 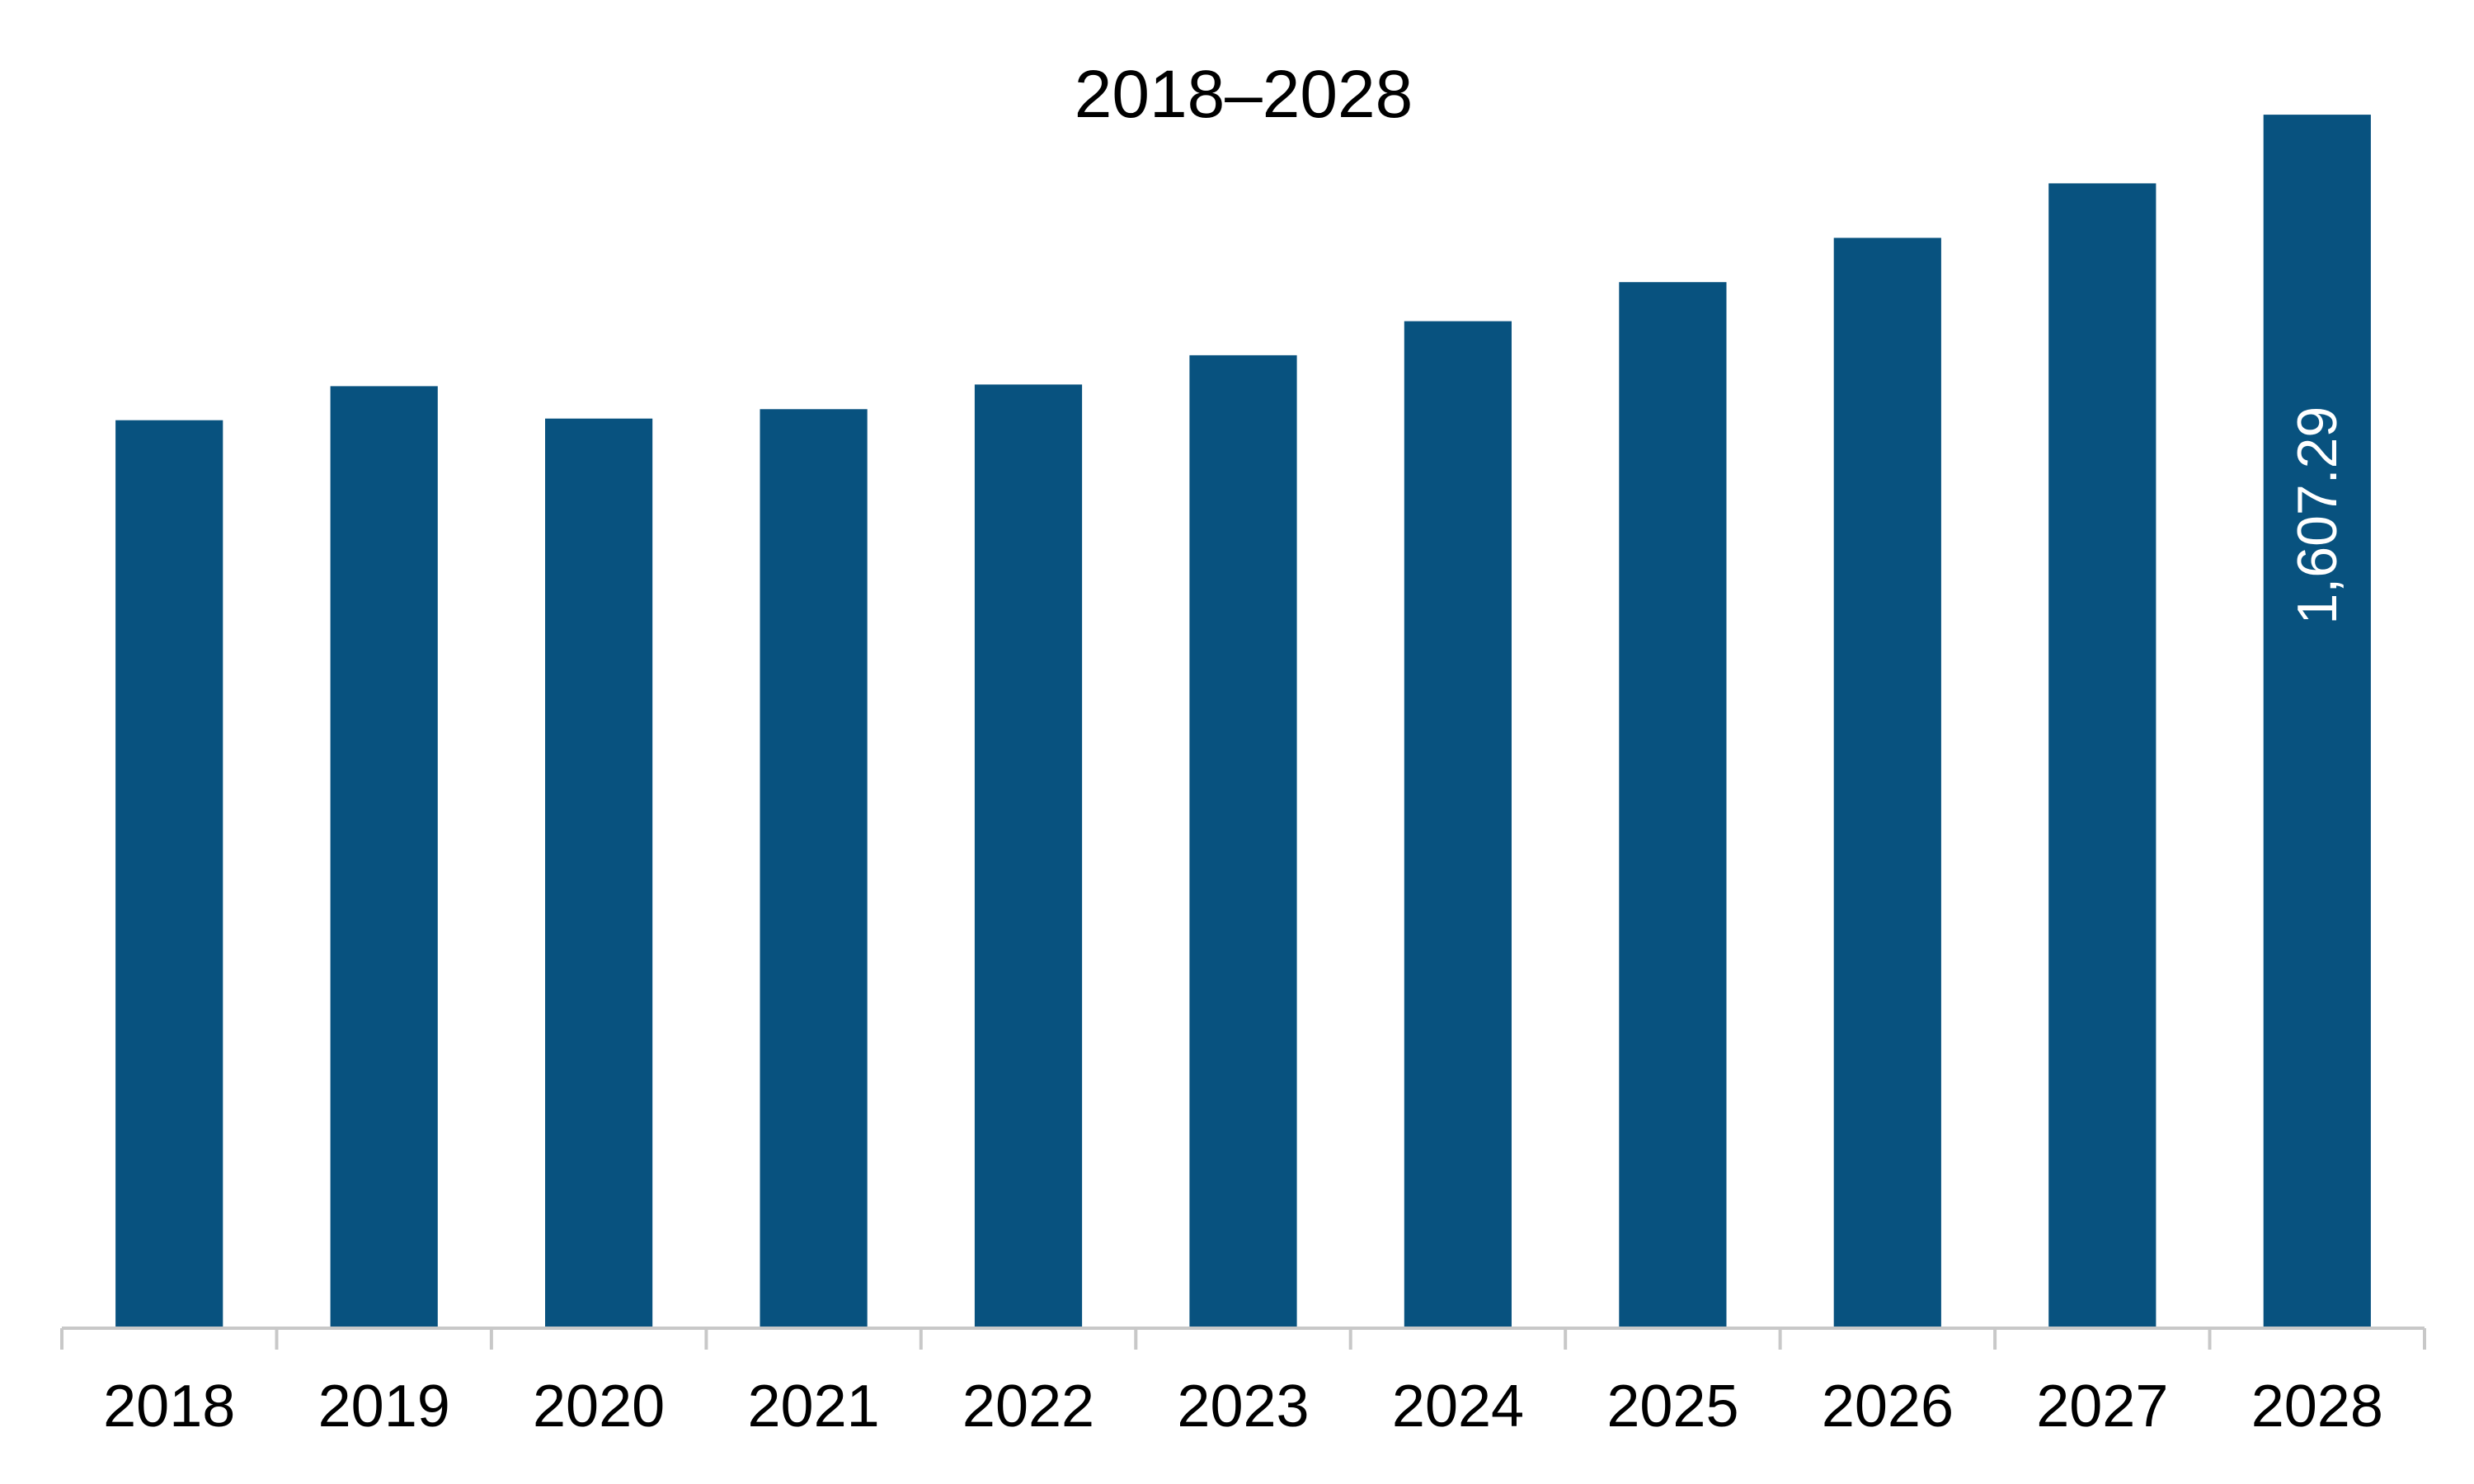 I want to click on x-tick-label-2023: 2023, so click(x=1243, y=1406).